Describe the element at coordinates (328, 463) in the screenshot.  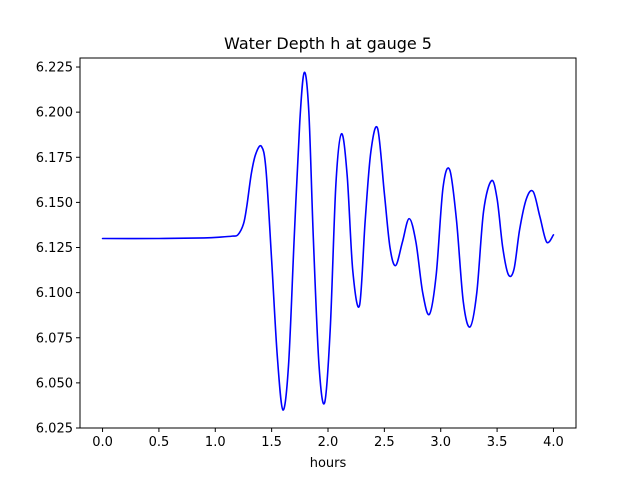
I see `x-axis-label: hours` at that location.